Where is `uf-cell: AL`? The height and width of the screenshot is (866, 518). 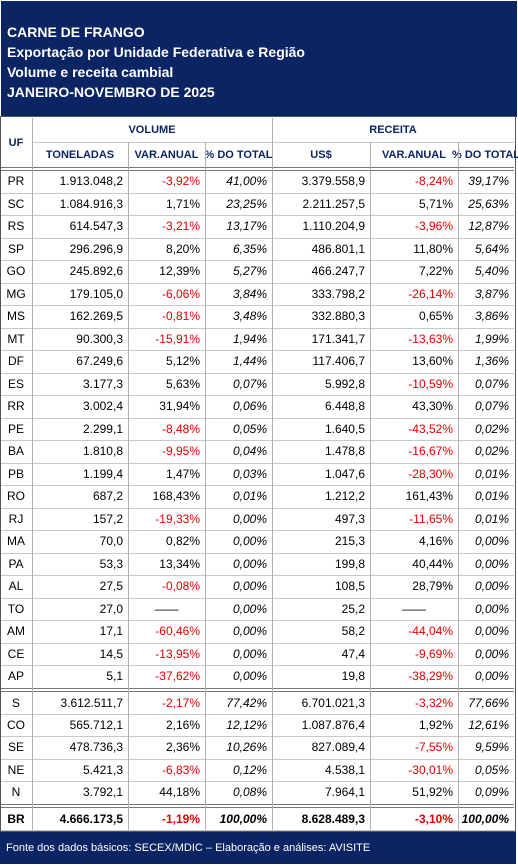
uf-cell: AL is located at coordinates (16, 586).